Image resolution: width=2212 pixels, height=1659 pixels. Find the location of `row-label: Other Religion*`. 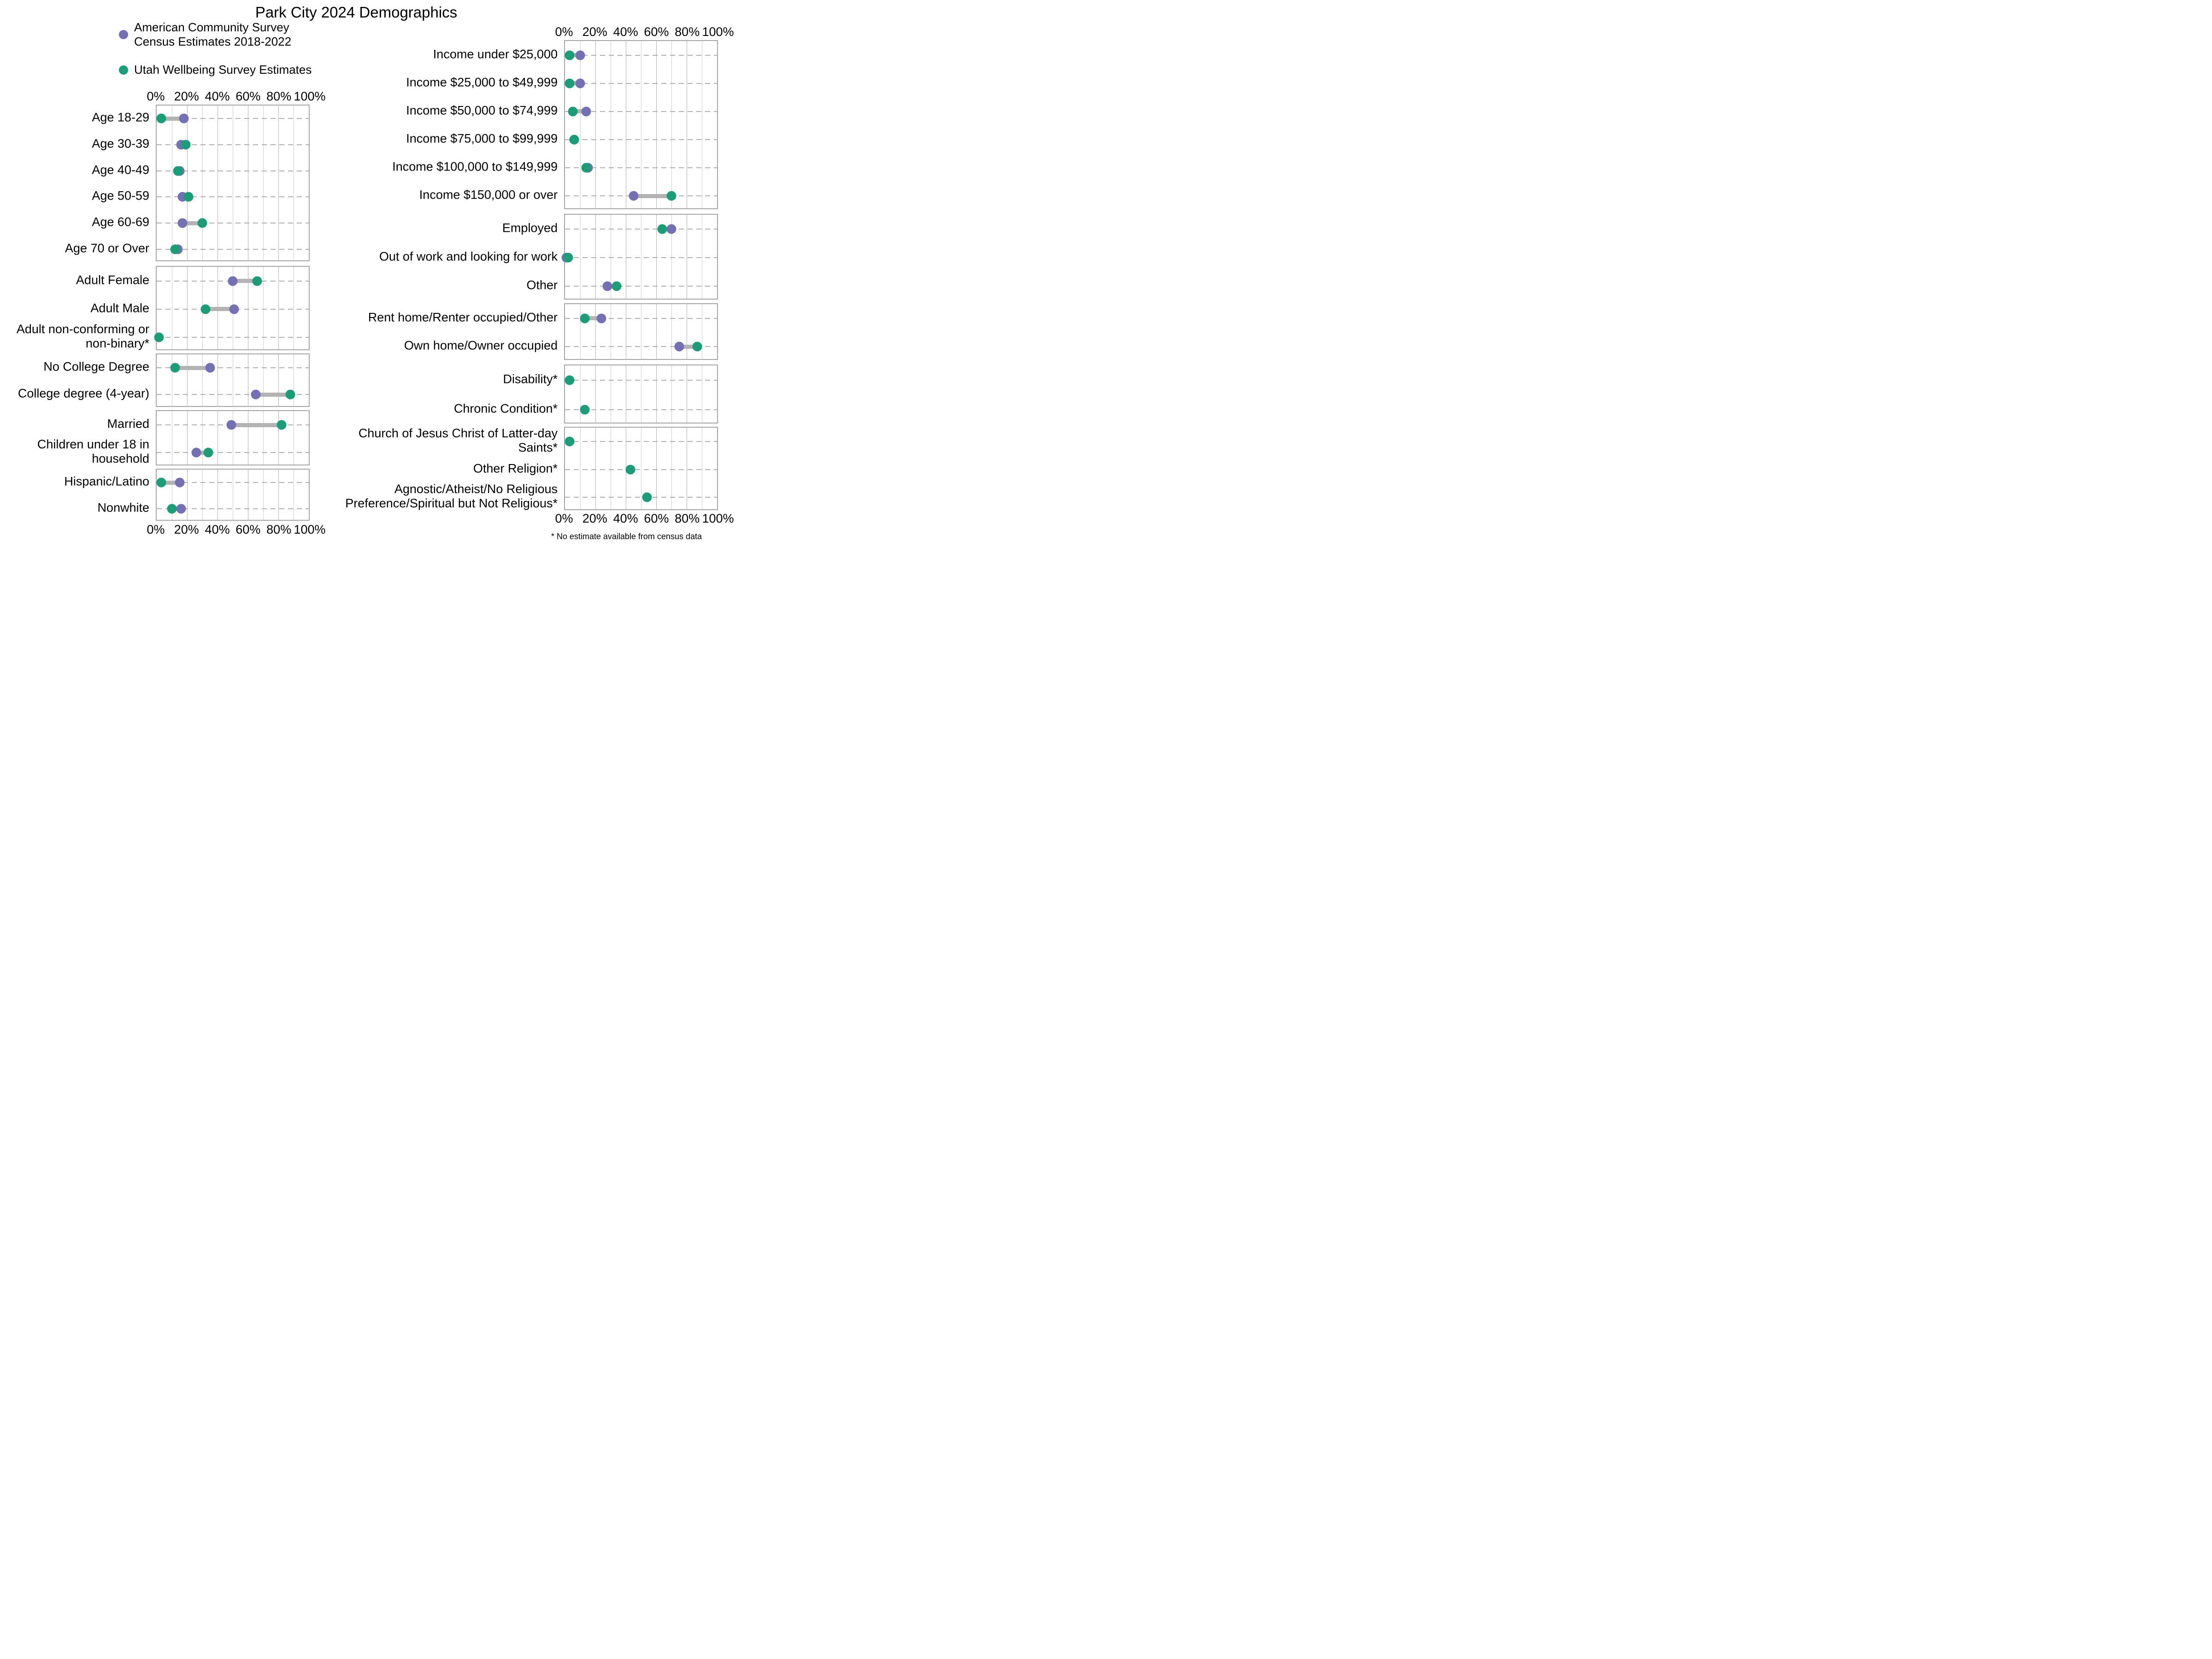

row-label: Other Religion* is located at coordinates (515, 468).